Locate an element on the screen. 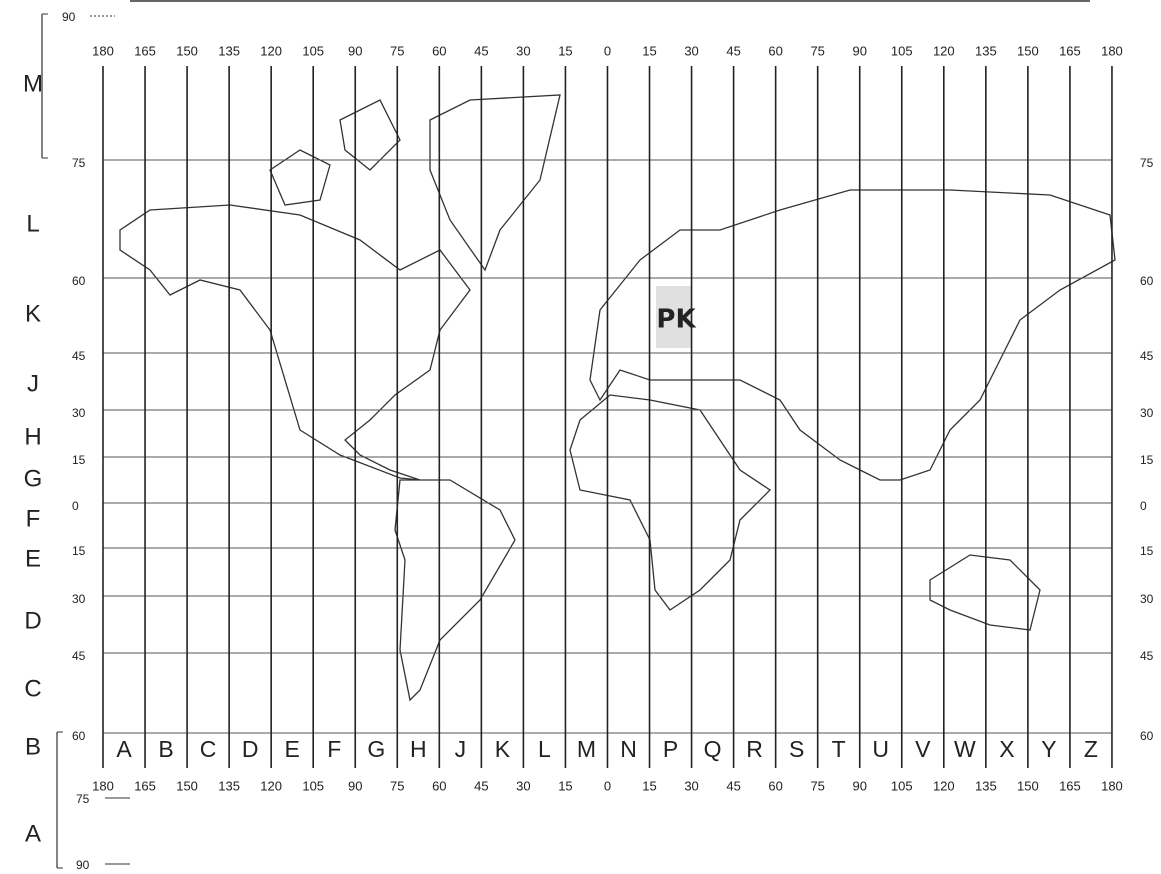 The image size is (1161, 874). column-letter: W is located at coordinates (965, 749).